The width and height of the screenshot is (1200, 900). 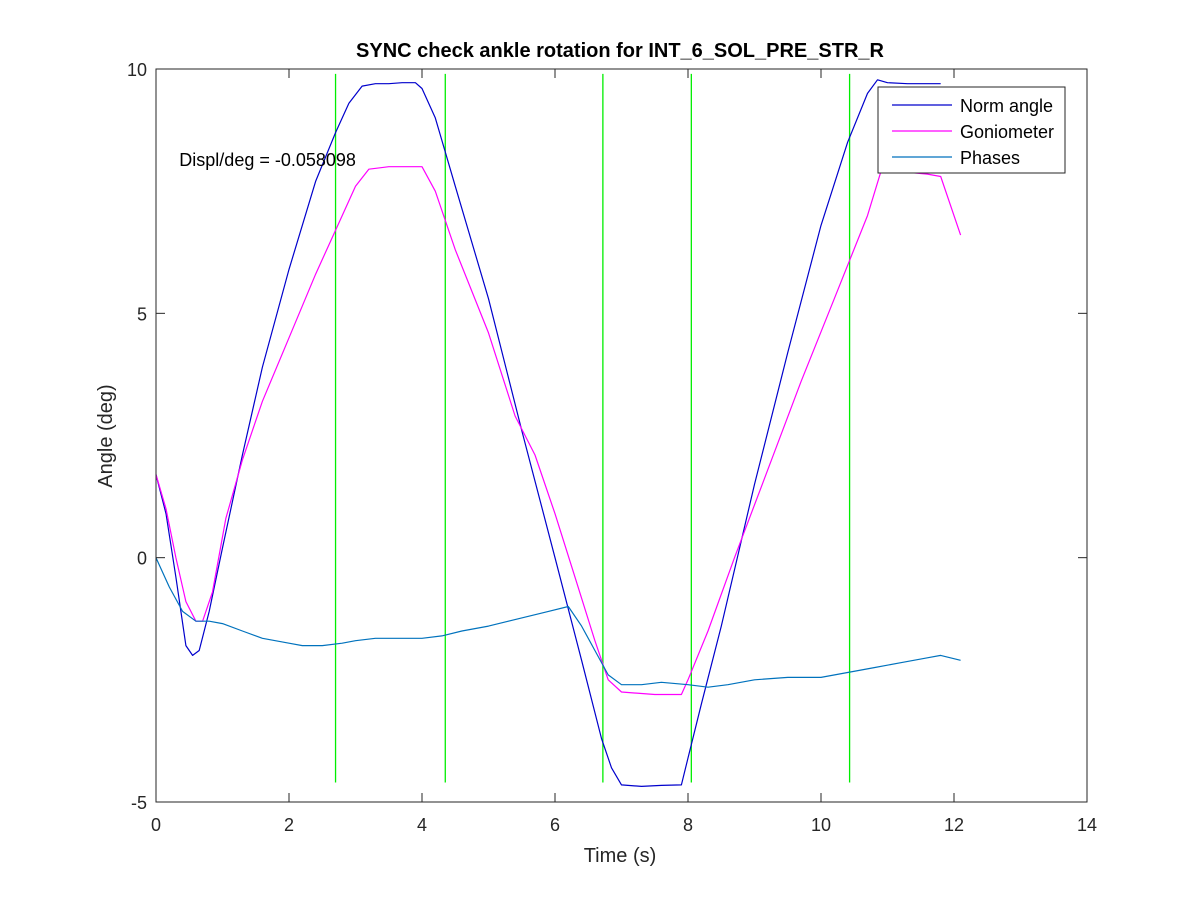 I want to click on series-line-phases, so click(x=558, y=622).